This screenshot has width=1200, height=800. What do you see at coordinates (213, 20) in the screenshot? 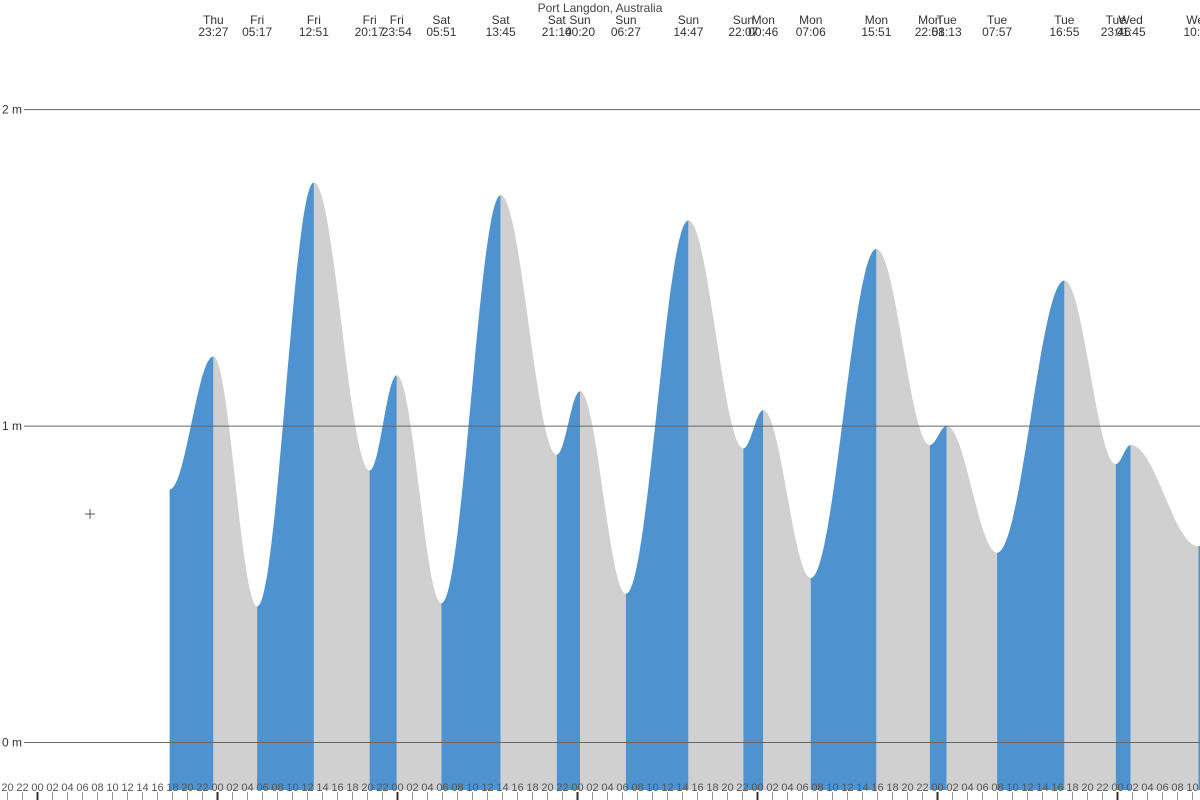
I see `extreme-day-label: Thu` at bounding box center [213, 20].